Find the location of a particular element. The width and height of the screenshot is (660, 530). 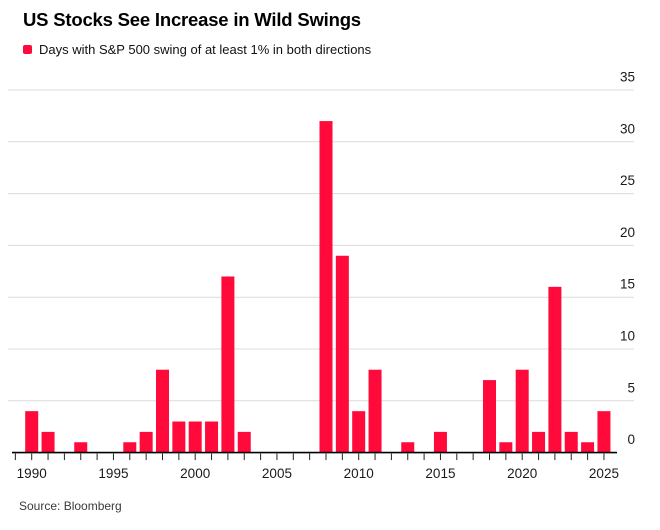

page-title: US Stocks See Increase in Wild Swings is located at coordinates (192, 19).